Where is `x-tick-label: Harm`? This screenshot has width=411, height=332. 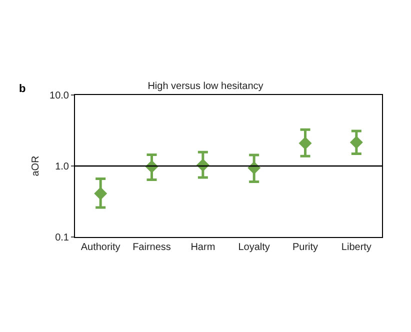
x-tick-label: Harm is located at coordinates (203, 247).